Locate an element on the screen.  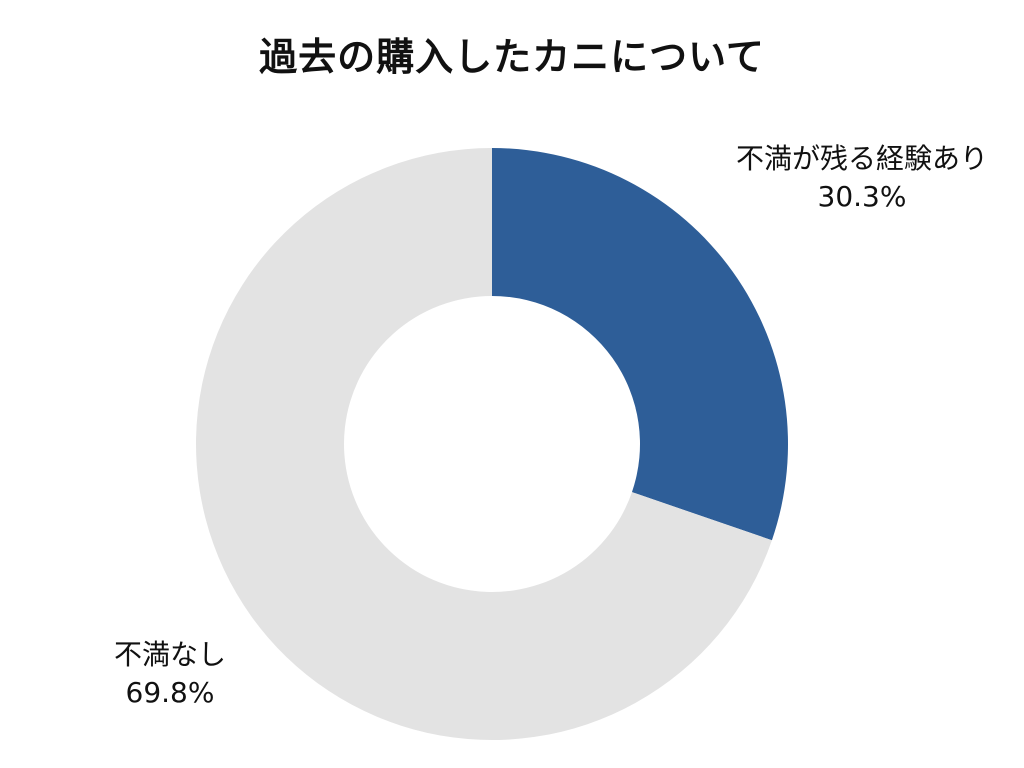
slice-label-satisfied-value: 69.8% is located at coordinates (170, 692).